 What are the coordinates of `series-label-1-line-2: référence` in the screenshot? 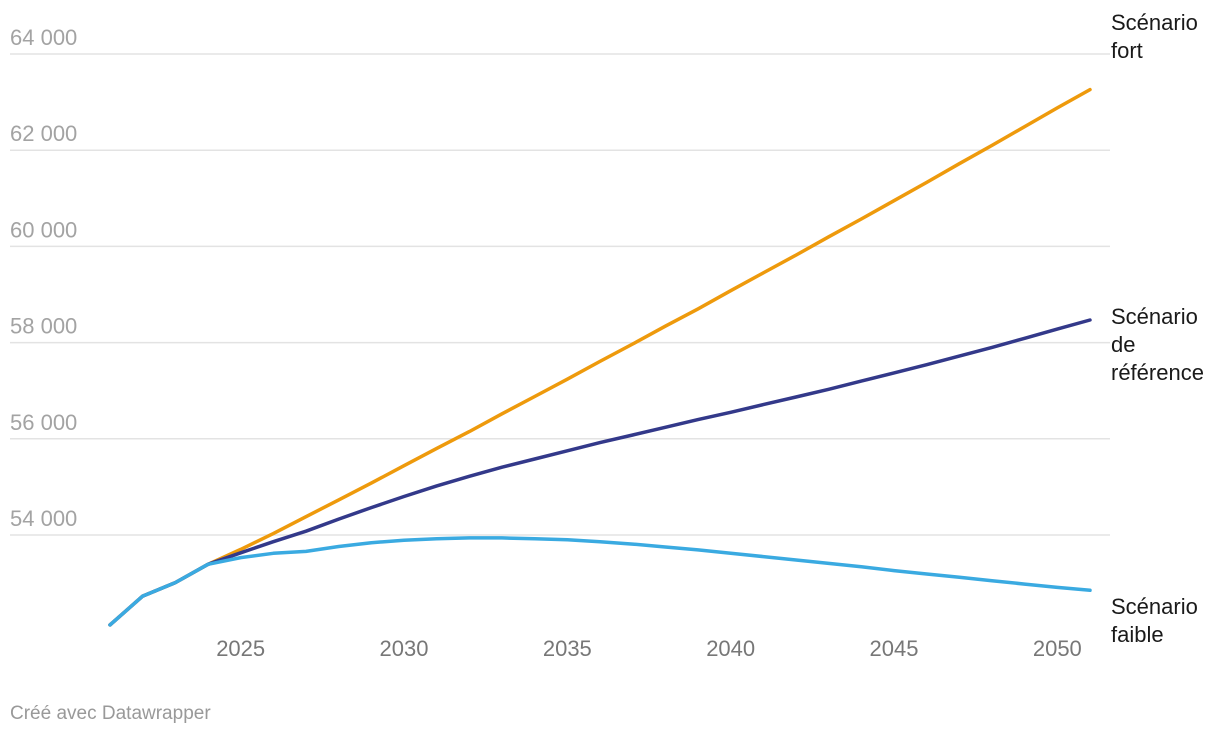 It's located at (1157, 372).